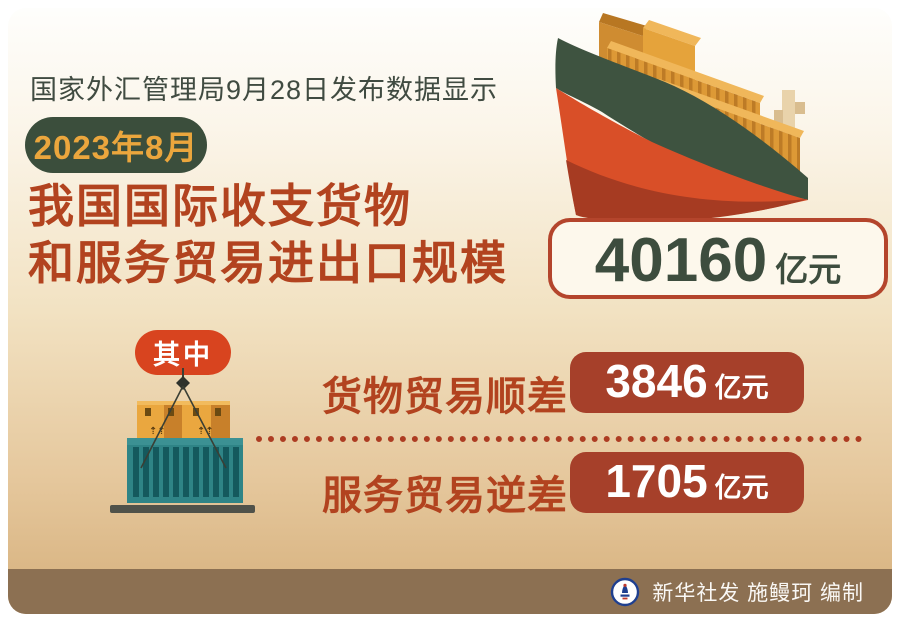  What do you see at coordinates (268, 263) in the screenshot?
I see `title-line2: 和服务贸易进出口规模` at bounding box center [268, 263].